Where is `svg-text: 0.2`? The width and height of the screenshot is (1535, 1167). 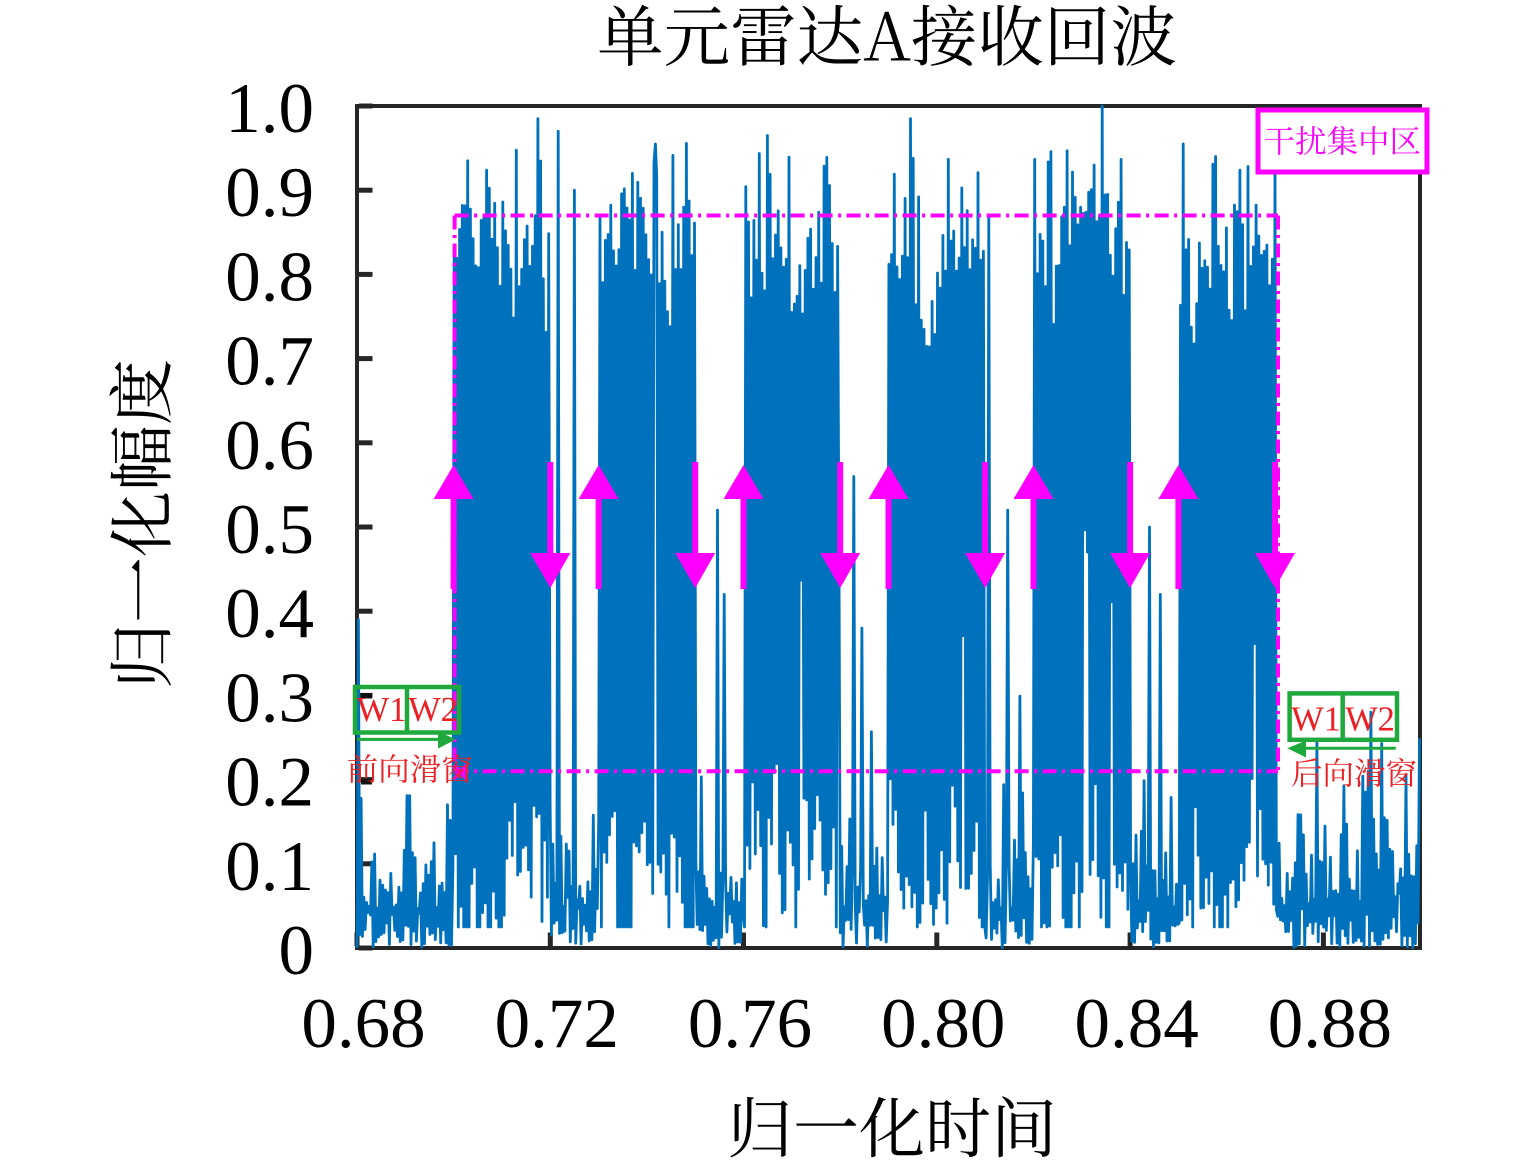 svg-text: 0.2 is located at coordinates (269, 783).